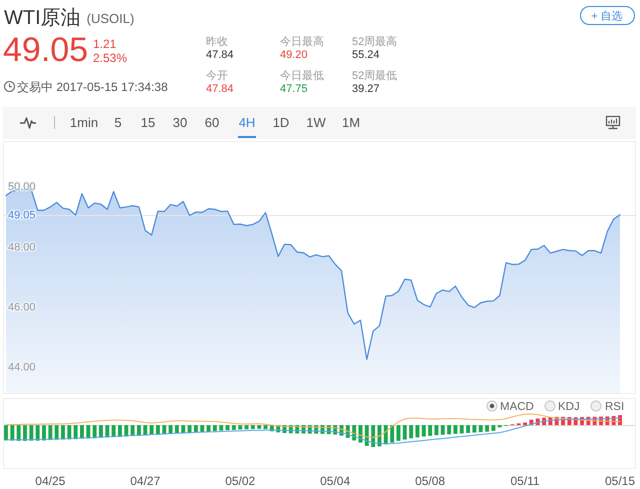  Describe the element at coordinates (247, 122) in the screenshot. I see `text: 4H` at that location.